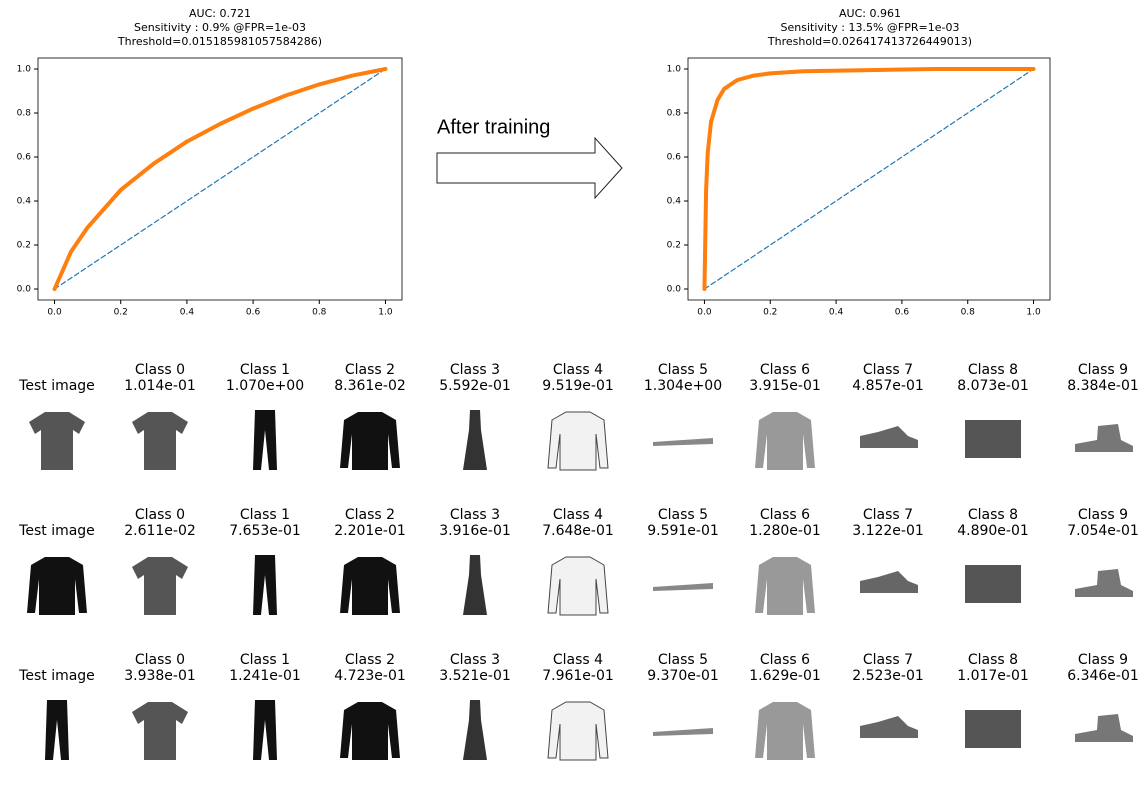 The width and height of the screenshot is (1144, 787). What do you see at coordinates (888, 531) in the screenshot?
I see `class-score: 3.122e-01` at bounding box center [888, 531].